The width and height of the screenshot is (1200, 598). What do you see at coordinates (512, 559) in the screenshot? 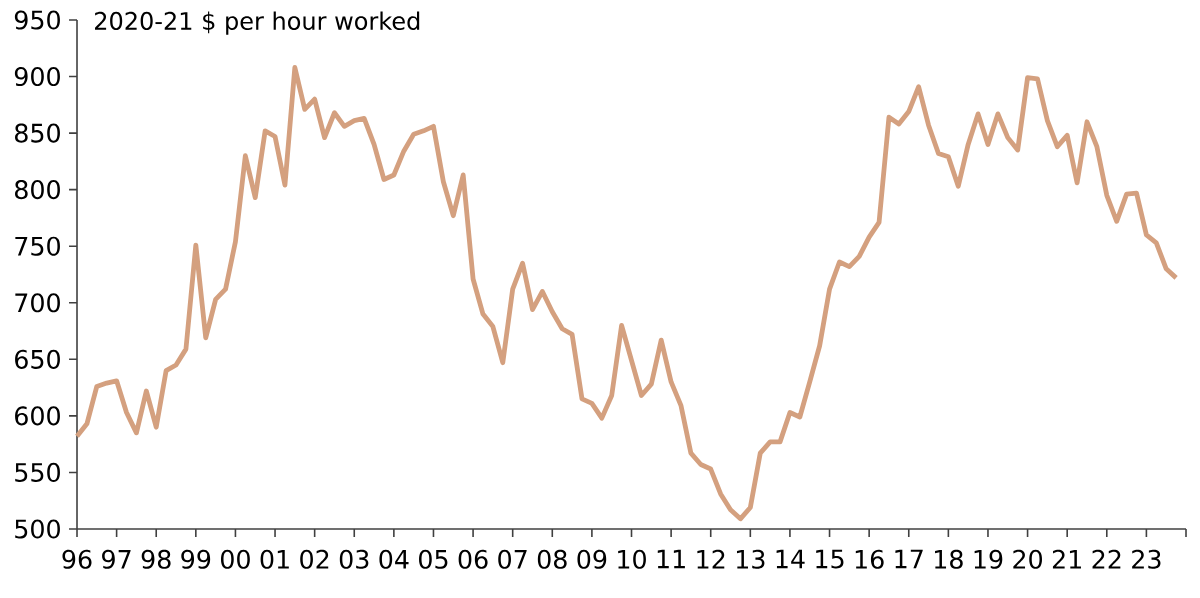
I see `x-tick-label: 07` at bounding box center [512, 559].